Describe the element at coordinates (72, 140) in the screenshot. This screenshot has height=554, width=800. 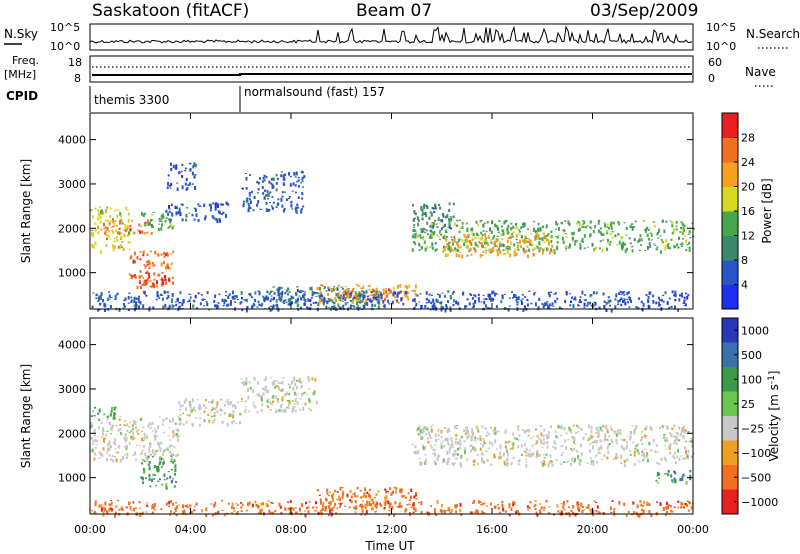
I see `power-ytick-label-3: 4000` at that location.